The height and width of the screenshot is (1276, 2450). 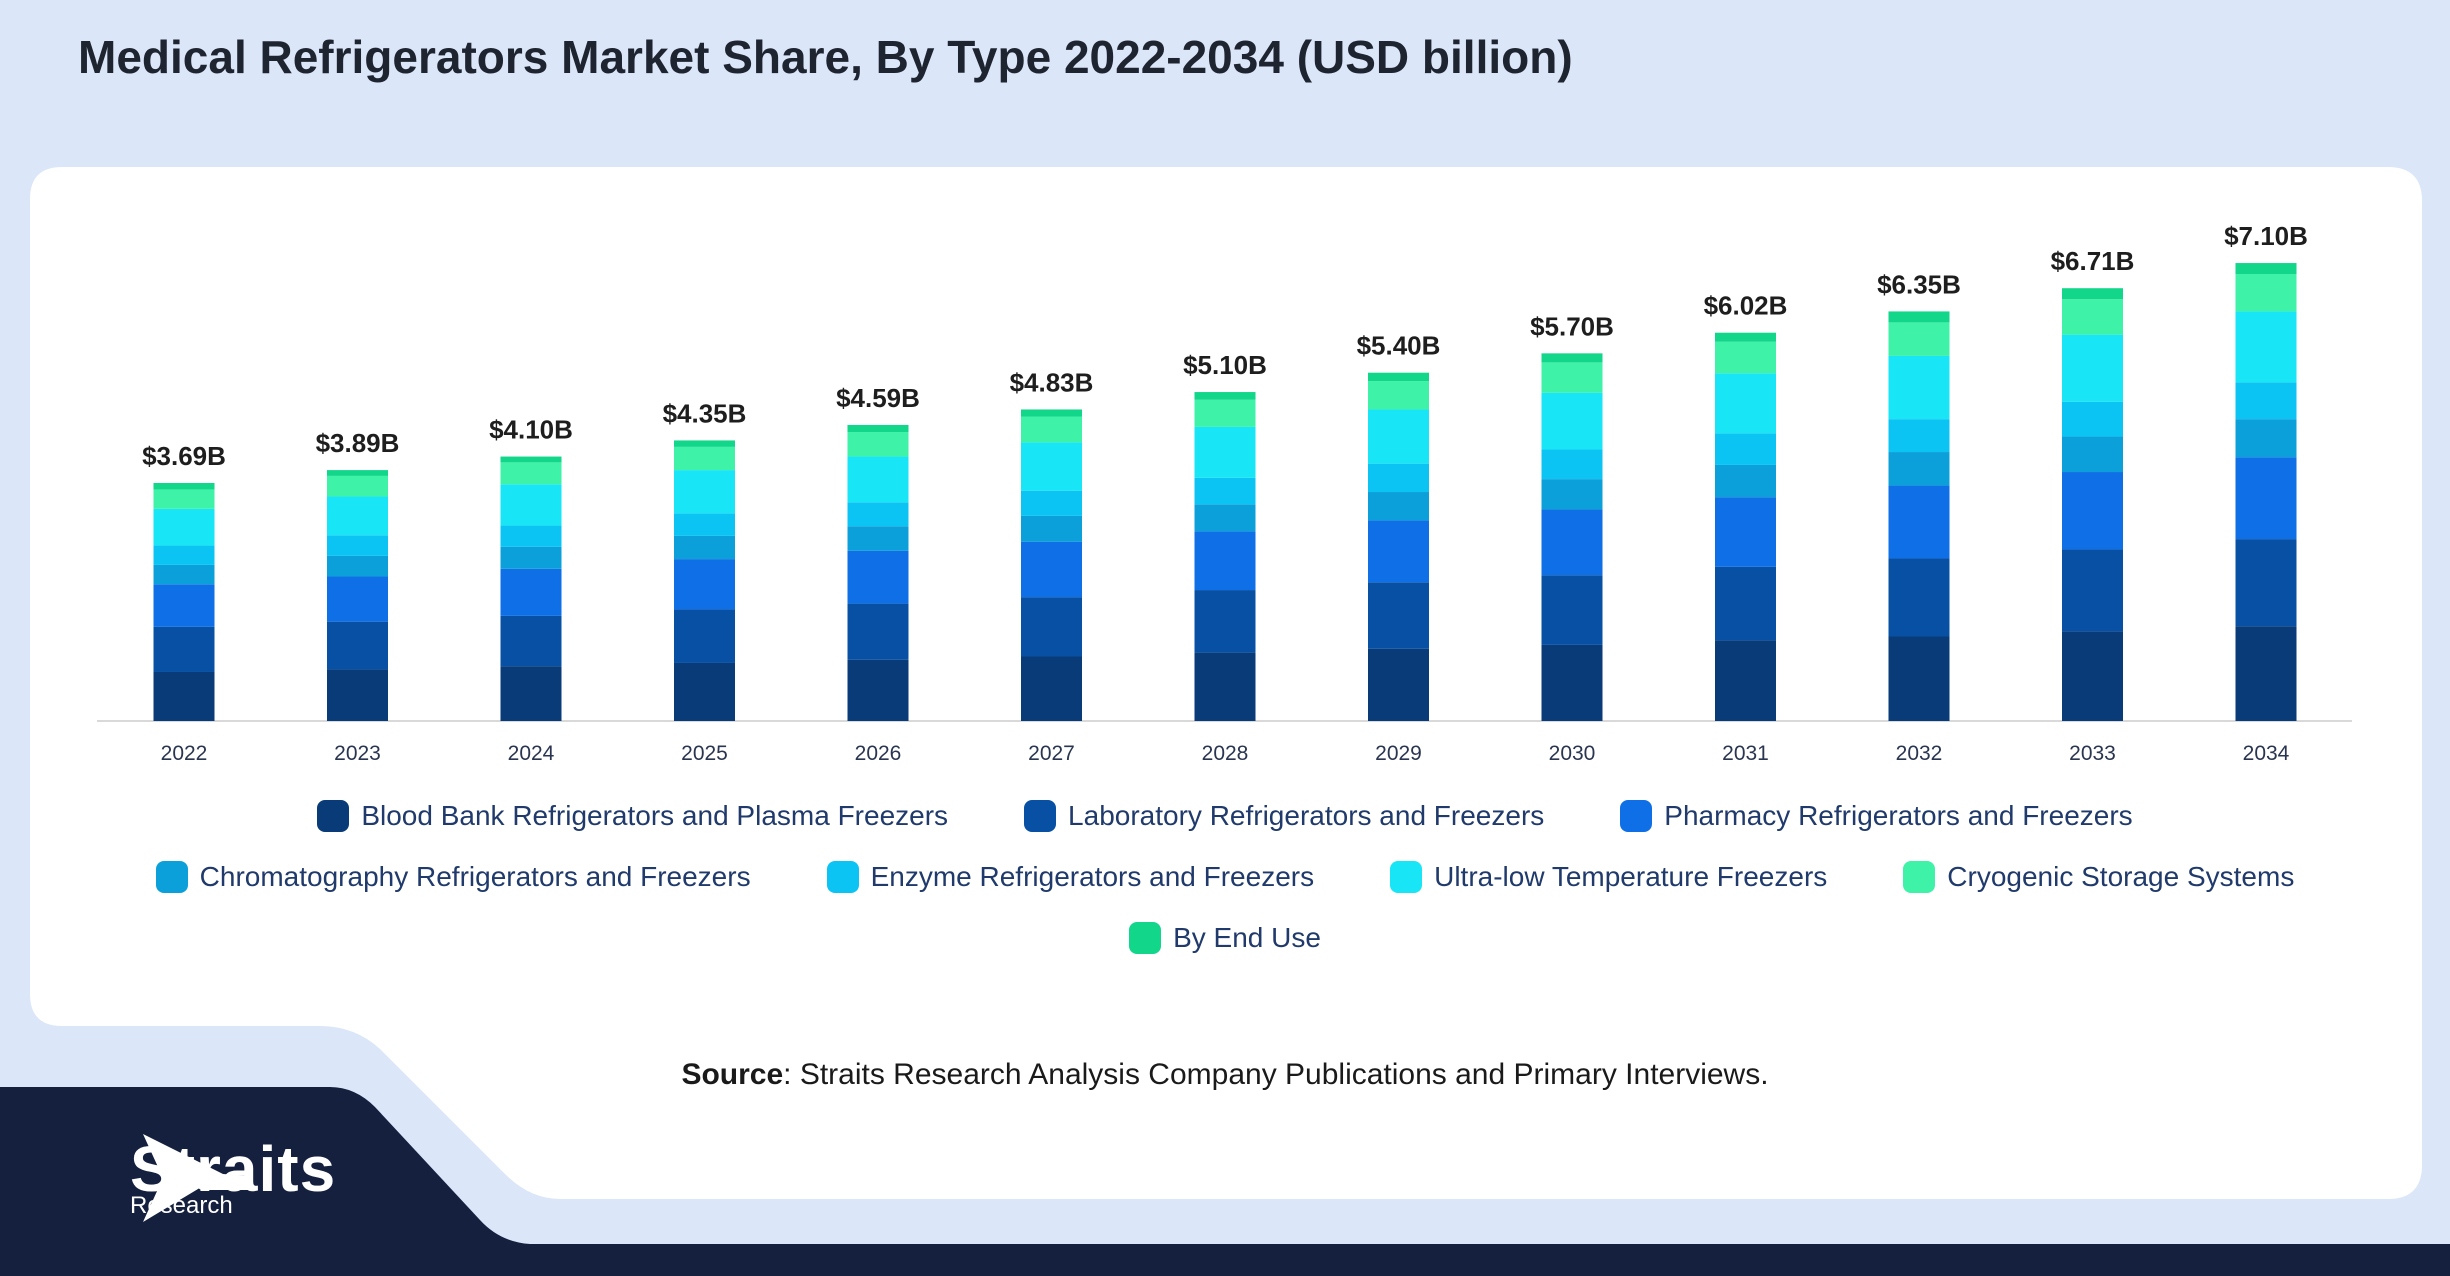 What do you see at coordinates (357, 753) in the screenshot?
I see `x-tick-label-2023: 2023` at bounding box center [357, 753].